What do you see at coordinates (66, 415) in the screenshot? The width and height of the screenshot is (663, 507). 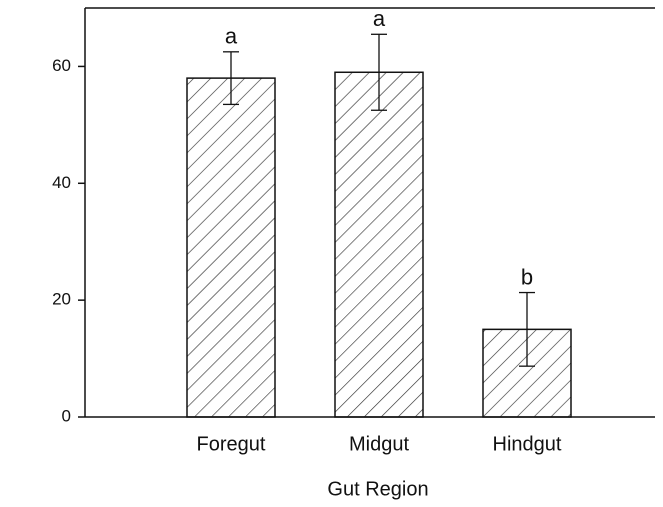 I see `y-tick-label: 0` at bounding box center [66, 415].